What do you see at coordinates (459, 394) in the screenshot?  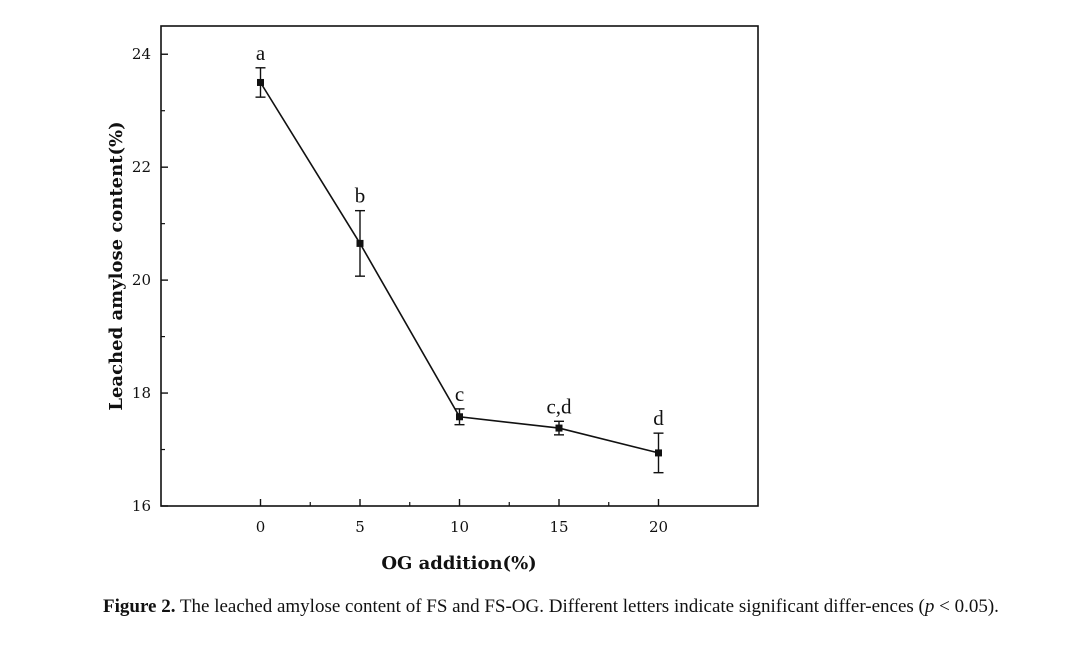 I see `significance-label: c` at bounding box center [459, 394].